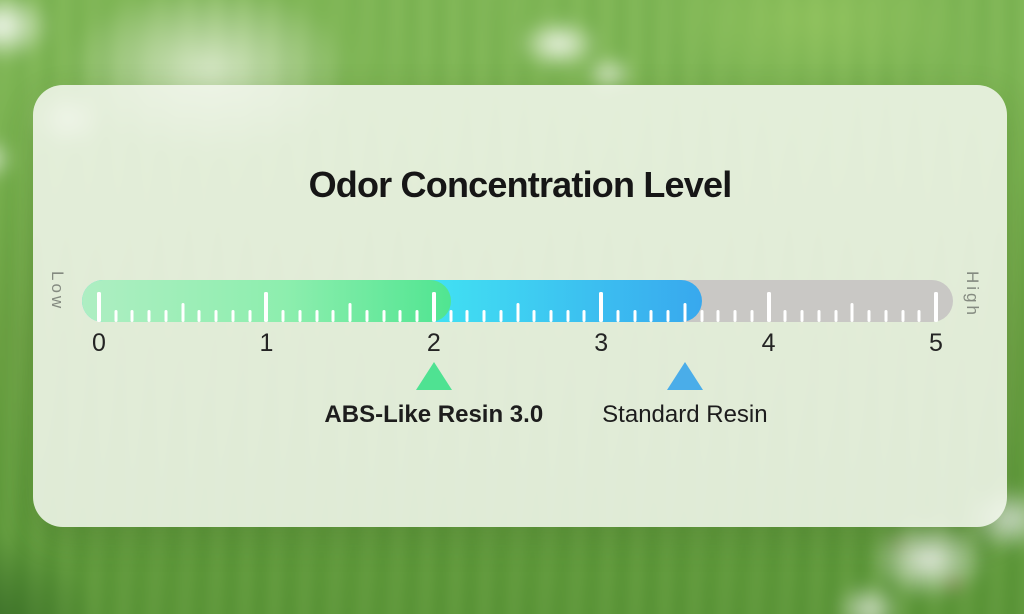  Describe the element at coordinates (601, 343) in the screenshot. I see `axis-tick-label: 3` at that location.